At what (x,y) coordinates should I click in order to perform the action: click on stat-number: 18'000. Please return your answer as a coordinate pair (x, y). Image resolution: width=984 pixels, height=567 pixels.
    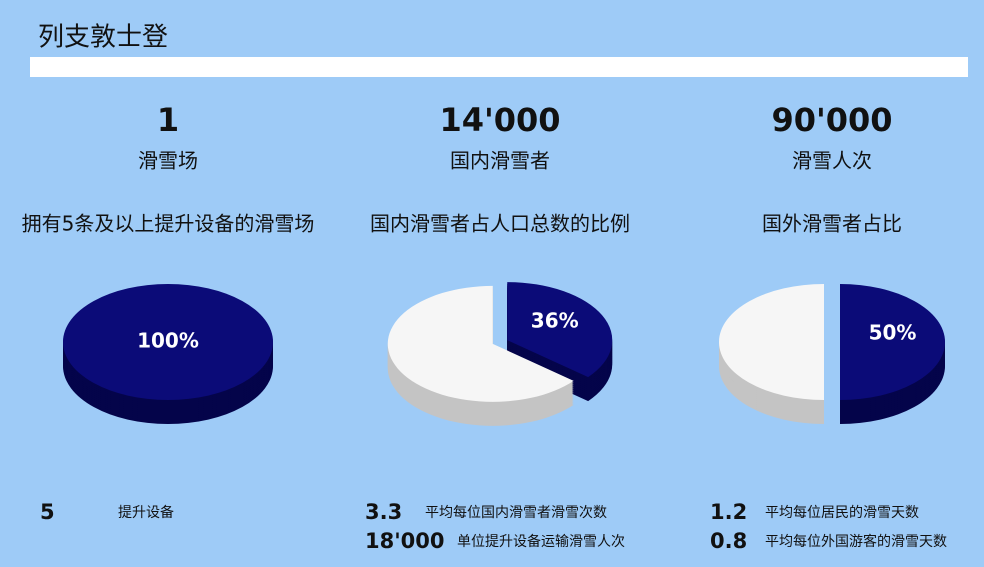
    Looking at the image, I should click on (405, 541).